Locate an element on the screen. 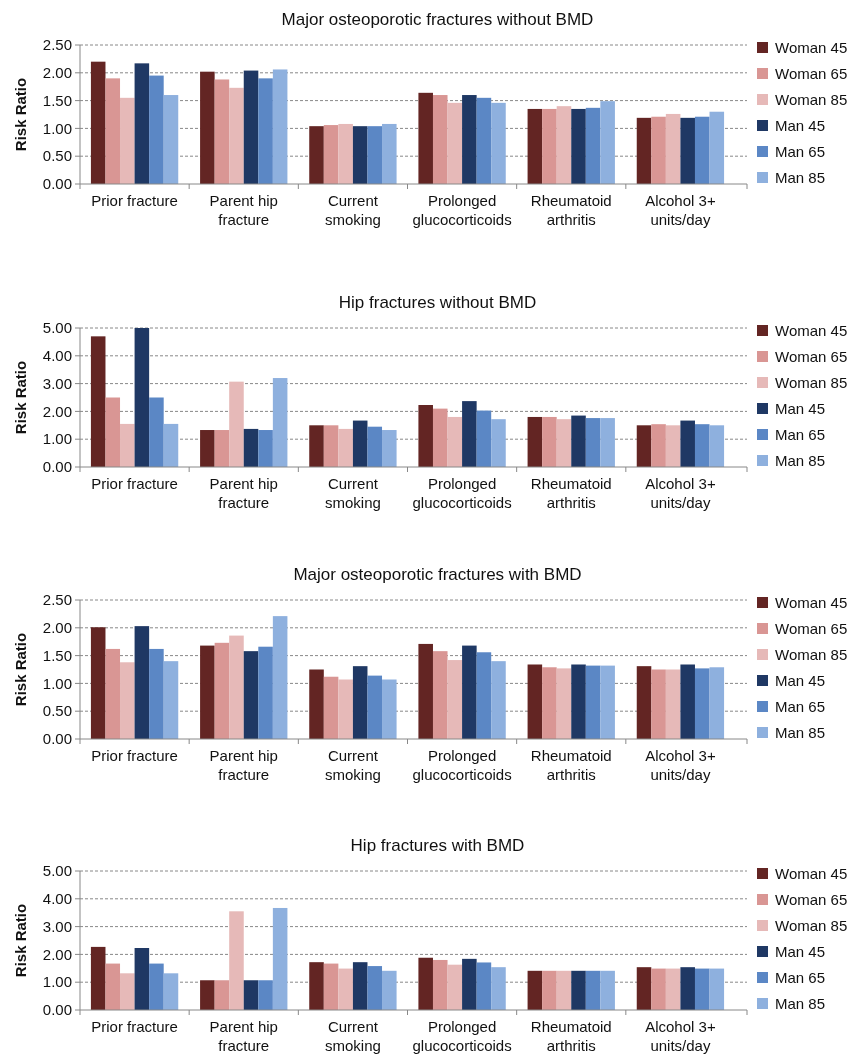 Image resolution: width=858 pixels, height=1060 pixels. y-tick-label: 2.50 is located at coordinates (57, 45).